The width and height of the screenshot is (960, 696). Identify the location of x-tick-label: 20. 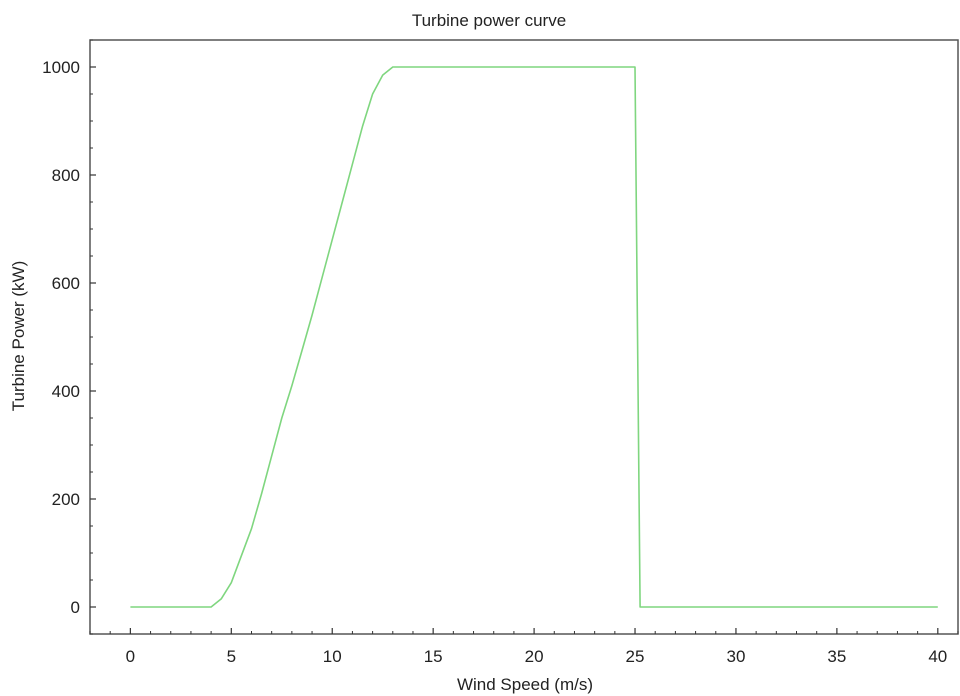
(534, 656).